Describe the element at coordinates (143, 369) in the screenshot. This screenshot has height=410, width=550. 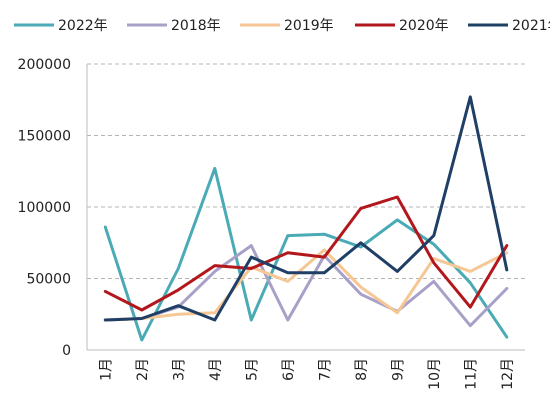
I see `x-tick-label: 2月` at that location.